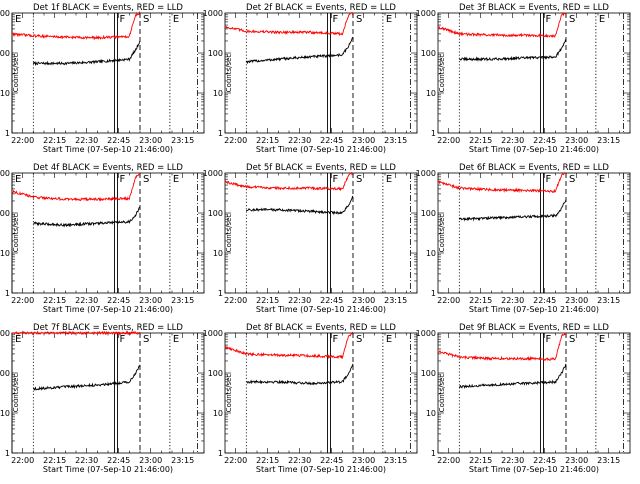 The height and width of the screenshot is (484, 640). Describe the element at coordinates (108, 328) in the screenshot. I see `panel-title: Det 7f BLACK = Events, RED = LLD` at that location.